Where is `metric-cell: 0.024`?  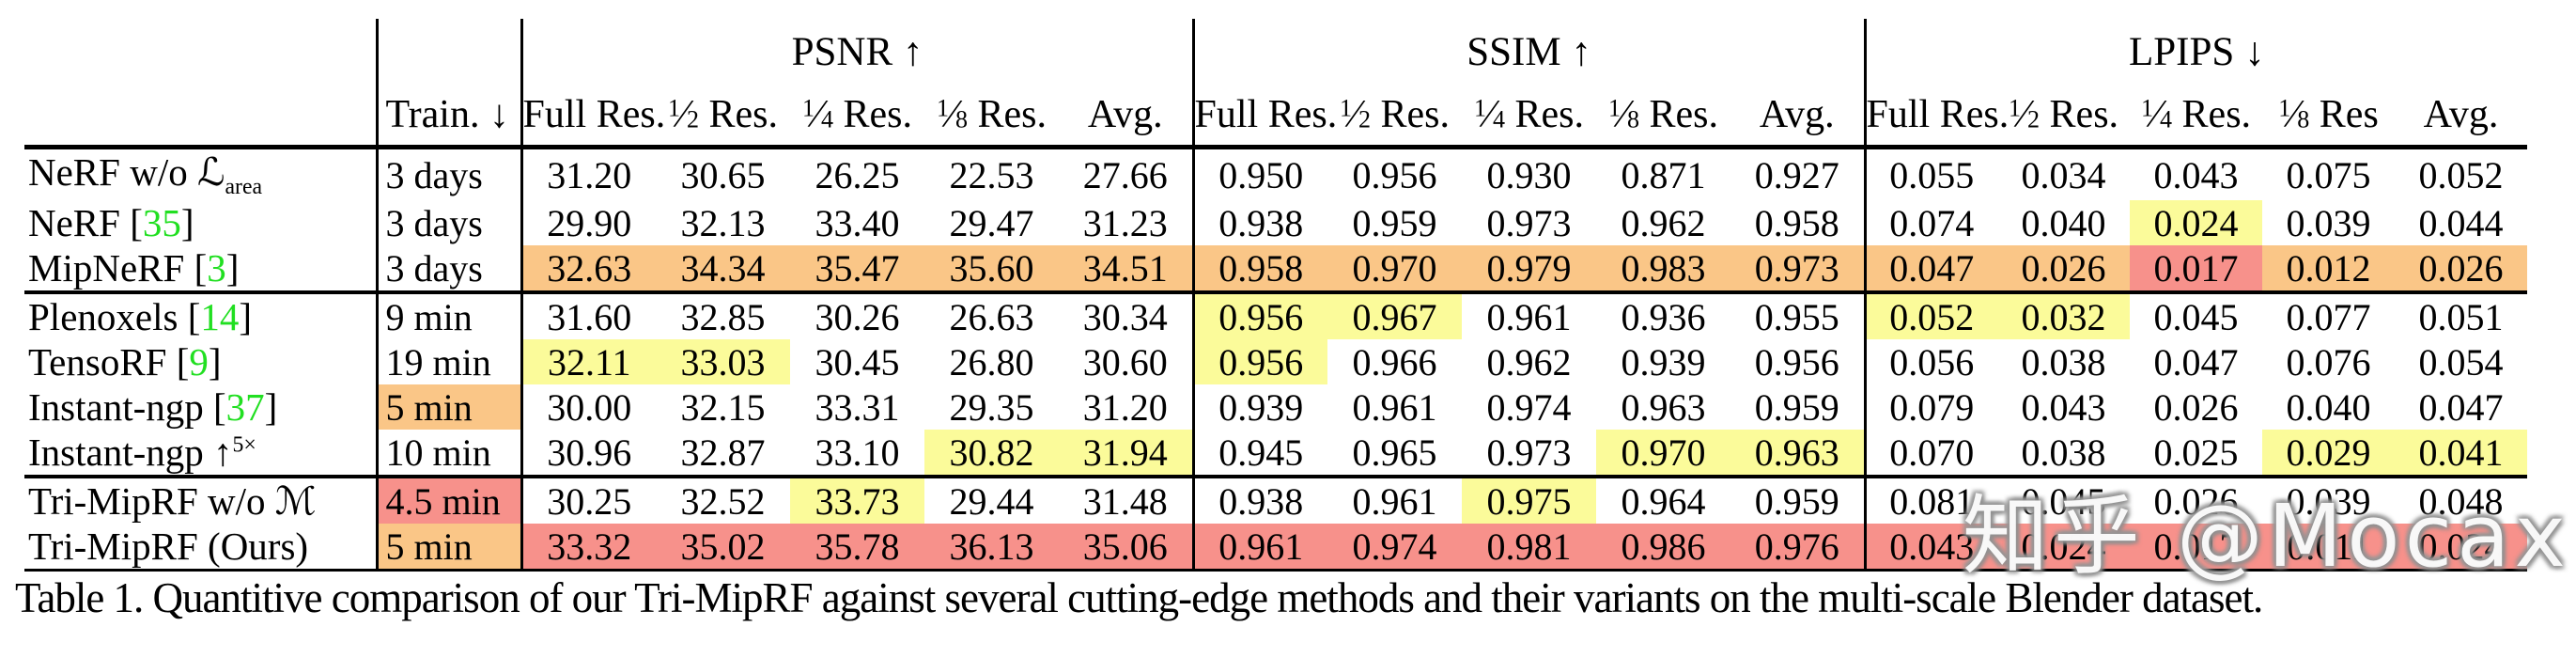
metric-cell: 0.024 is located at coordinates (2196, 223).